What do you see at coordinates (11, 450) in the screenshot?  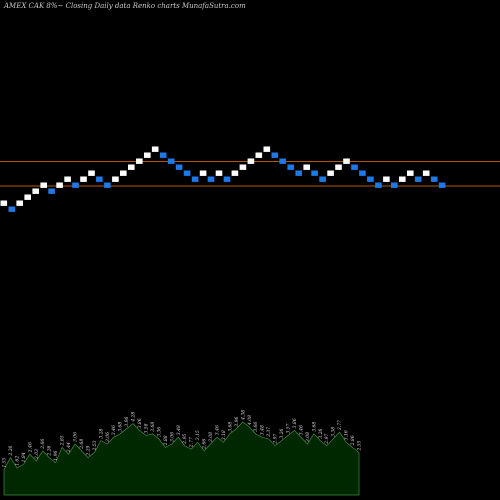 I see `volume-label: 2.26` at bounding box center [11, 450].